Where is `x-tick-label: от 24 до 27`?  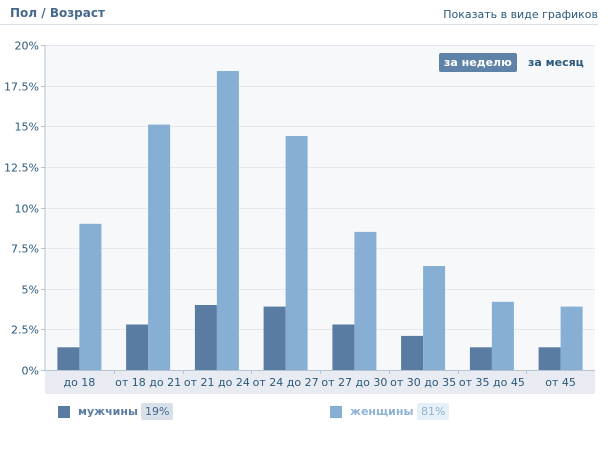 x-tick-label: от 24 до 27 is located at coordinates (286, 382).